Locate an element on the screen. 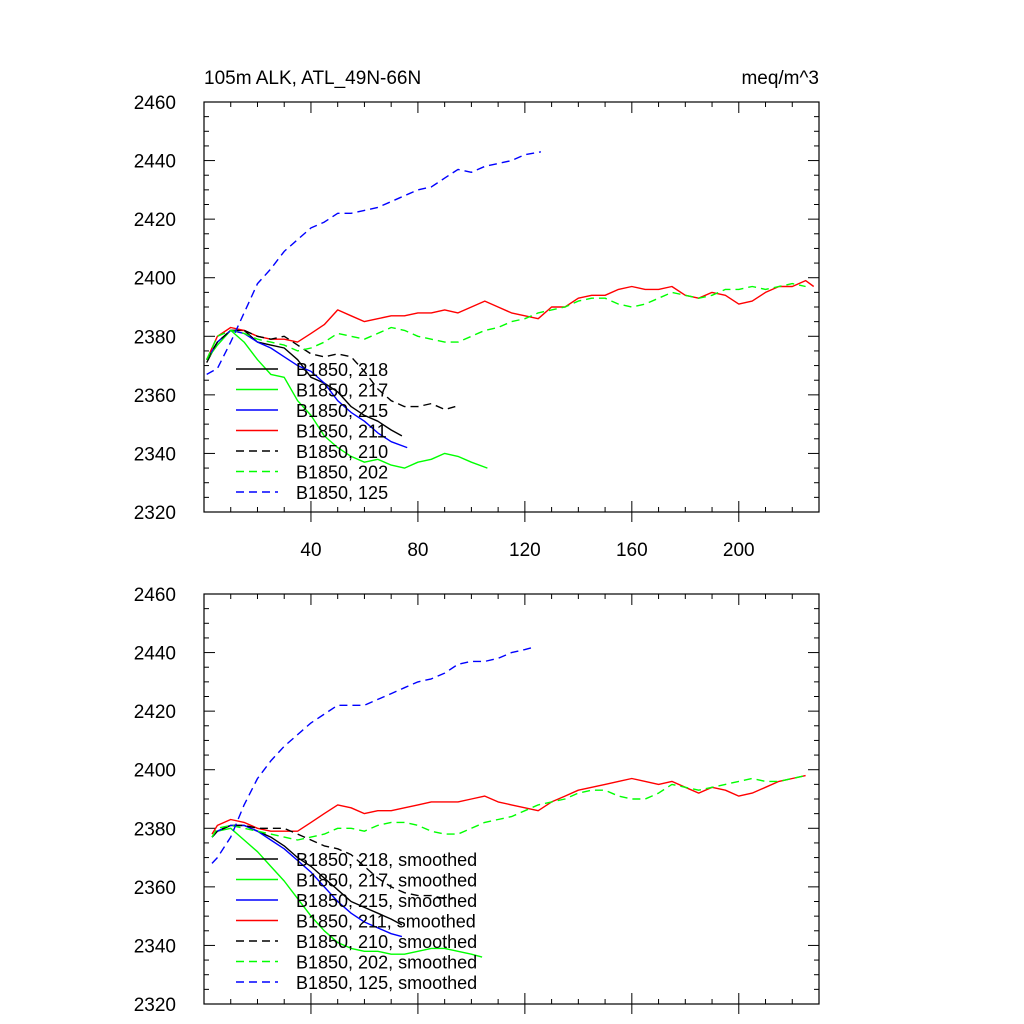  legend-label: B1850, 211 is located at coordinates (341, 432).